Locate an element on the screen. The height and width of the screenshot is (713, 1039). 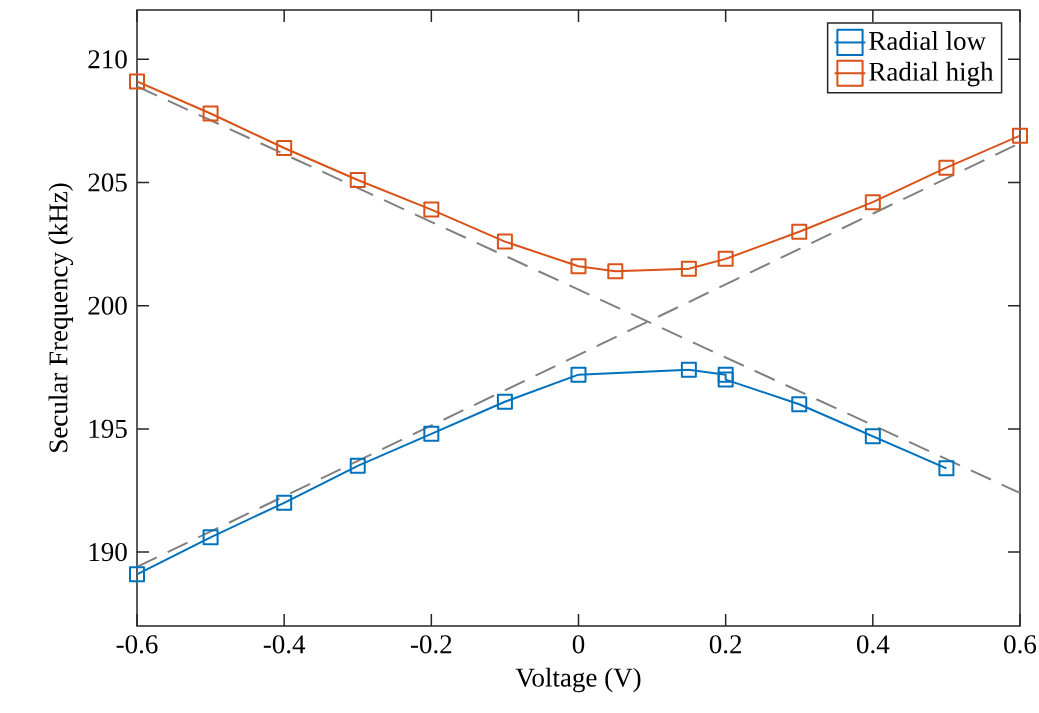
legend-label: Radial low is located at coordinates (927, 41).